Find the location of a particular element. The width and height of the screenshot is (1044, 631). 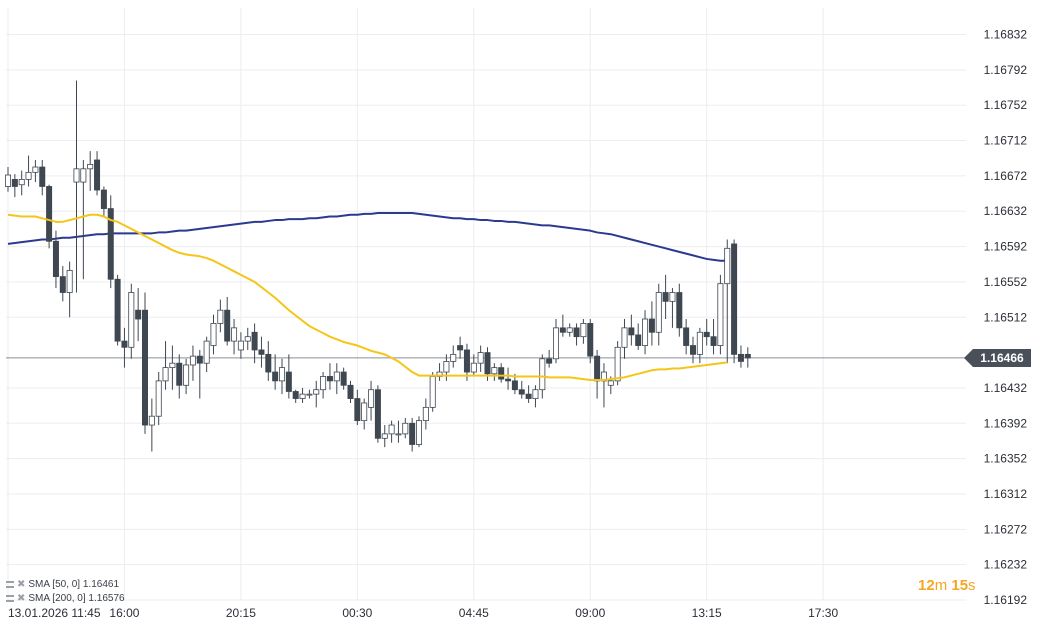

y-tick-label: 1.16552 is located at coordinates (1006, 282).